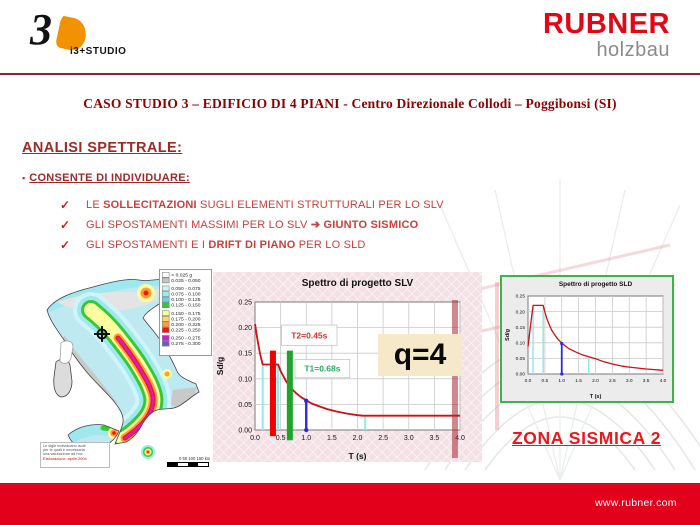  I want to click on svg-text: 2.0, so click(358, 438).